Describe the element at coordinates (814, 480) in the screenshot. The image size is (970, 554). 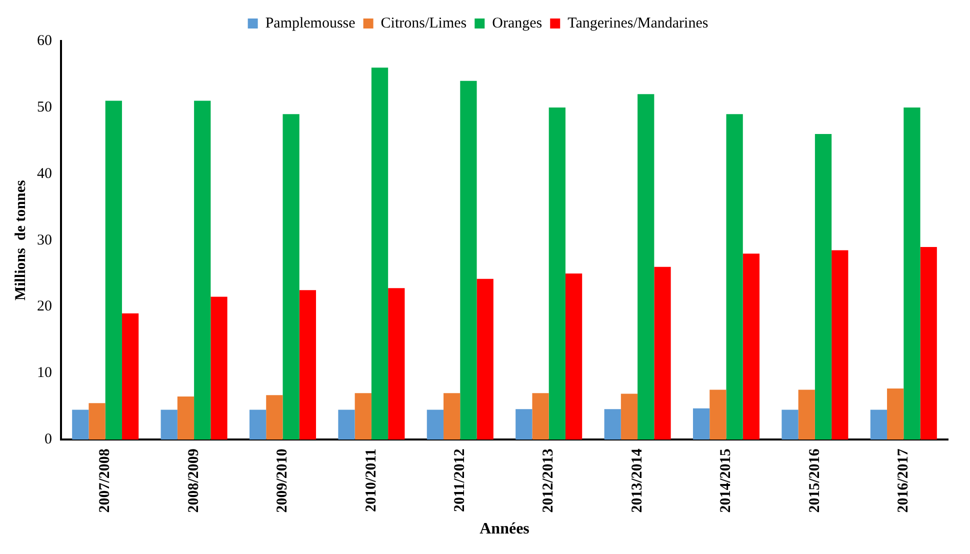
I see `x-tick-label: 2015/2016` at that location.